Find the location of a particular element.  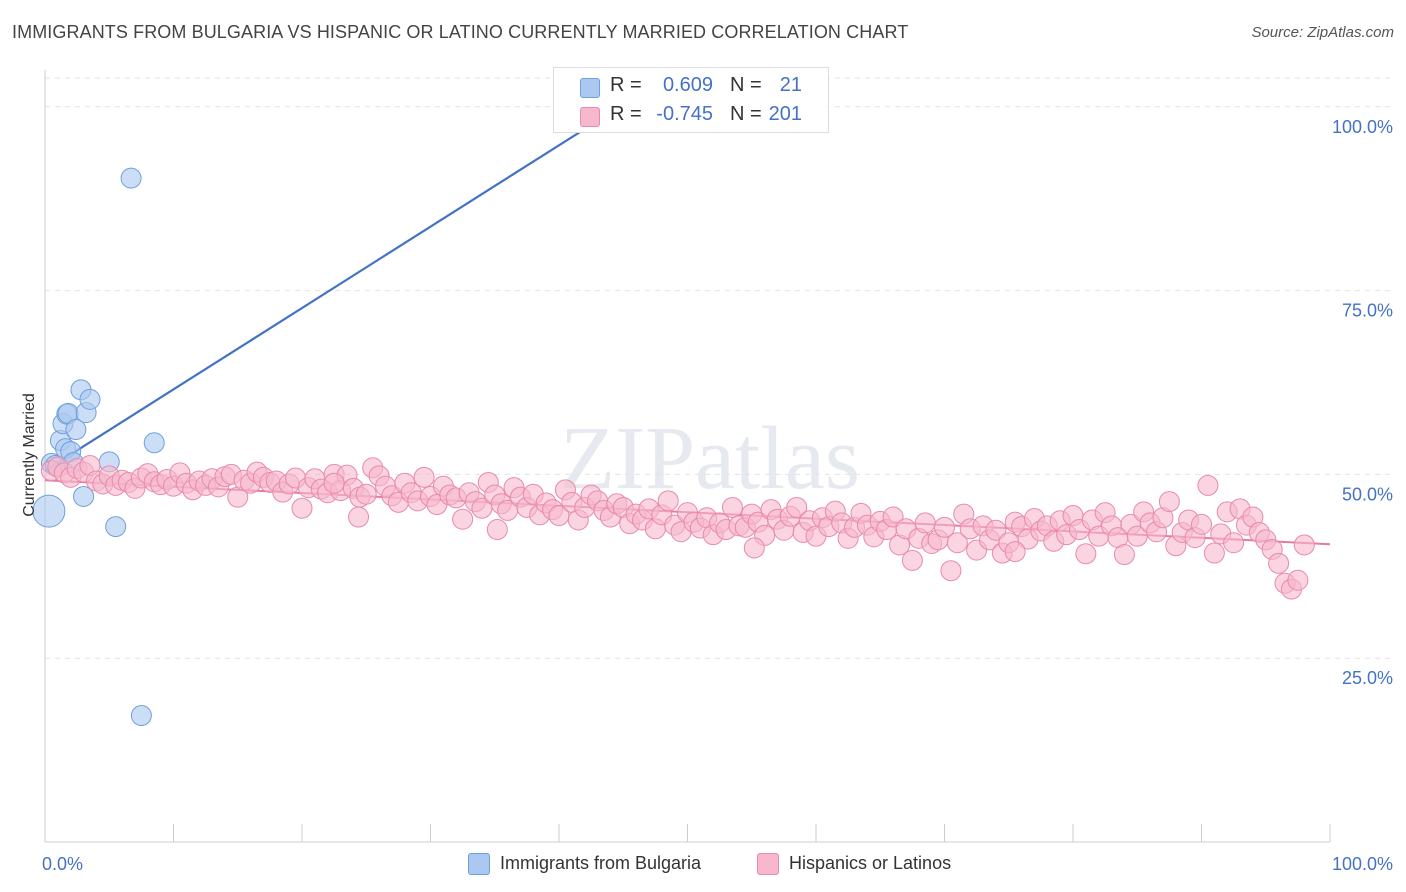

x-tick-label: 100.0% is located at coordinates (1362, 864).